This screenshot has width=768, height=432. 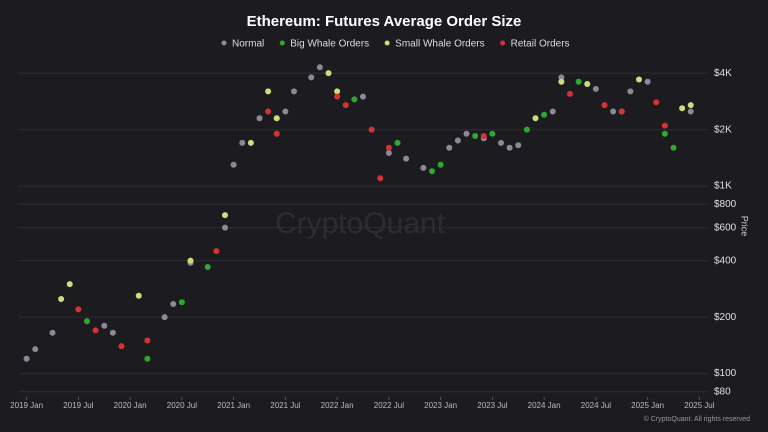 What do you see at coordinates (725, 204) in the screenshot?
I see `y-tick-label: $800` at bounding box center [725, 204].